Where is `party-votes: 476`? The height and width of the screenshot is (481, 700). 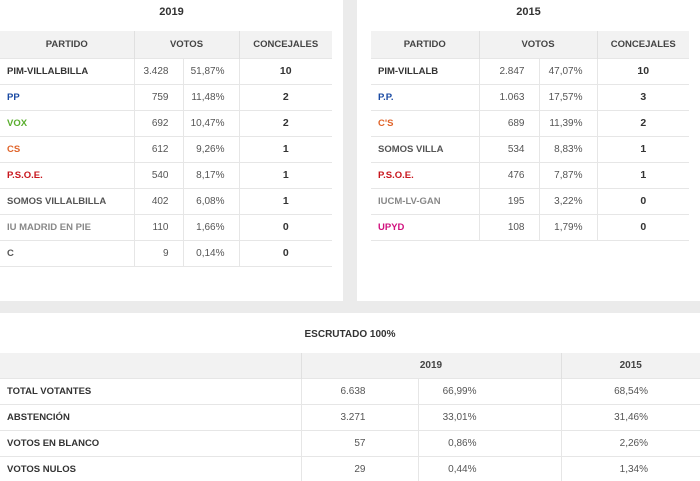 party-votes: 476 is located at coordinates (509, 174).